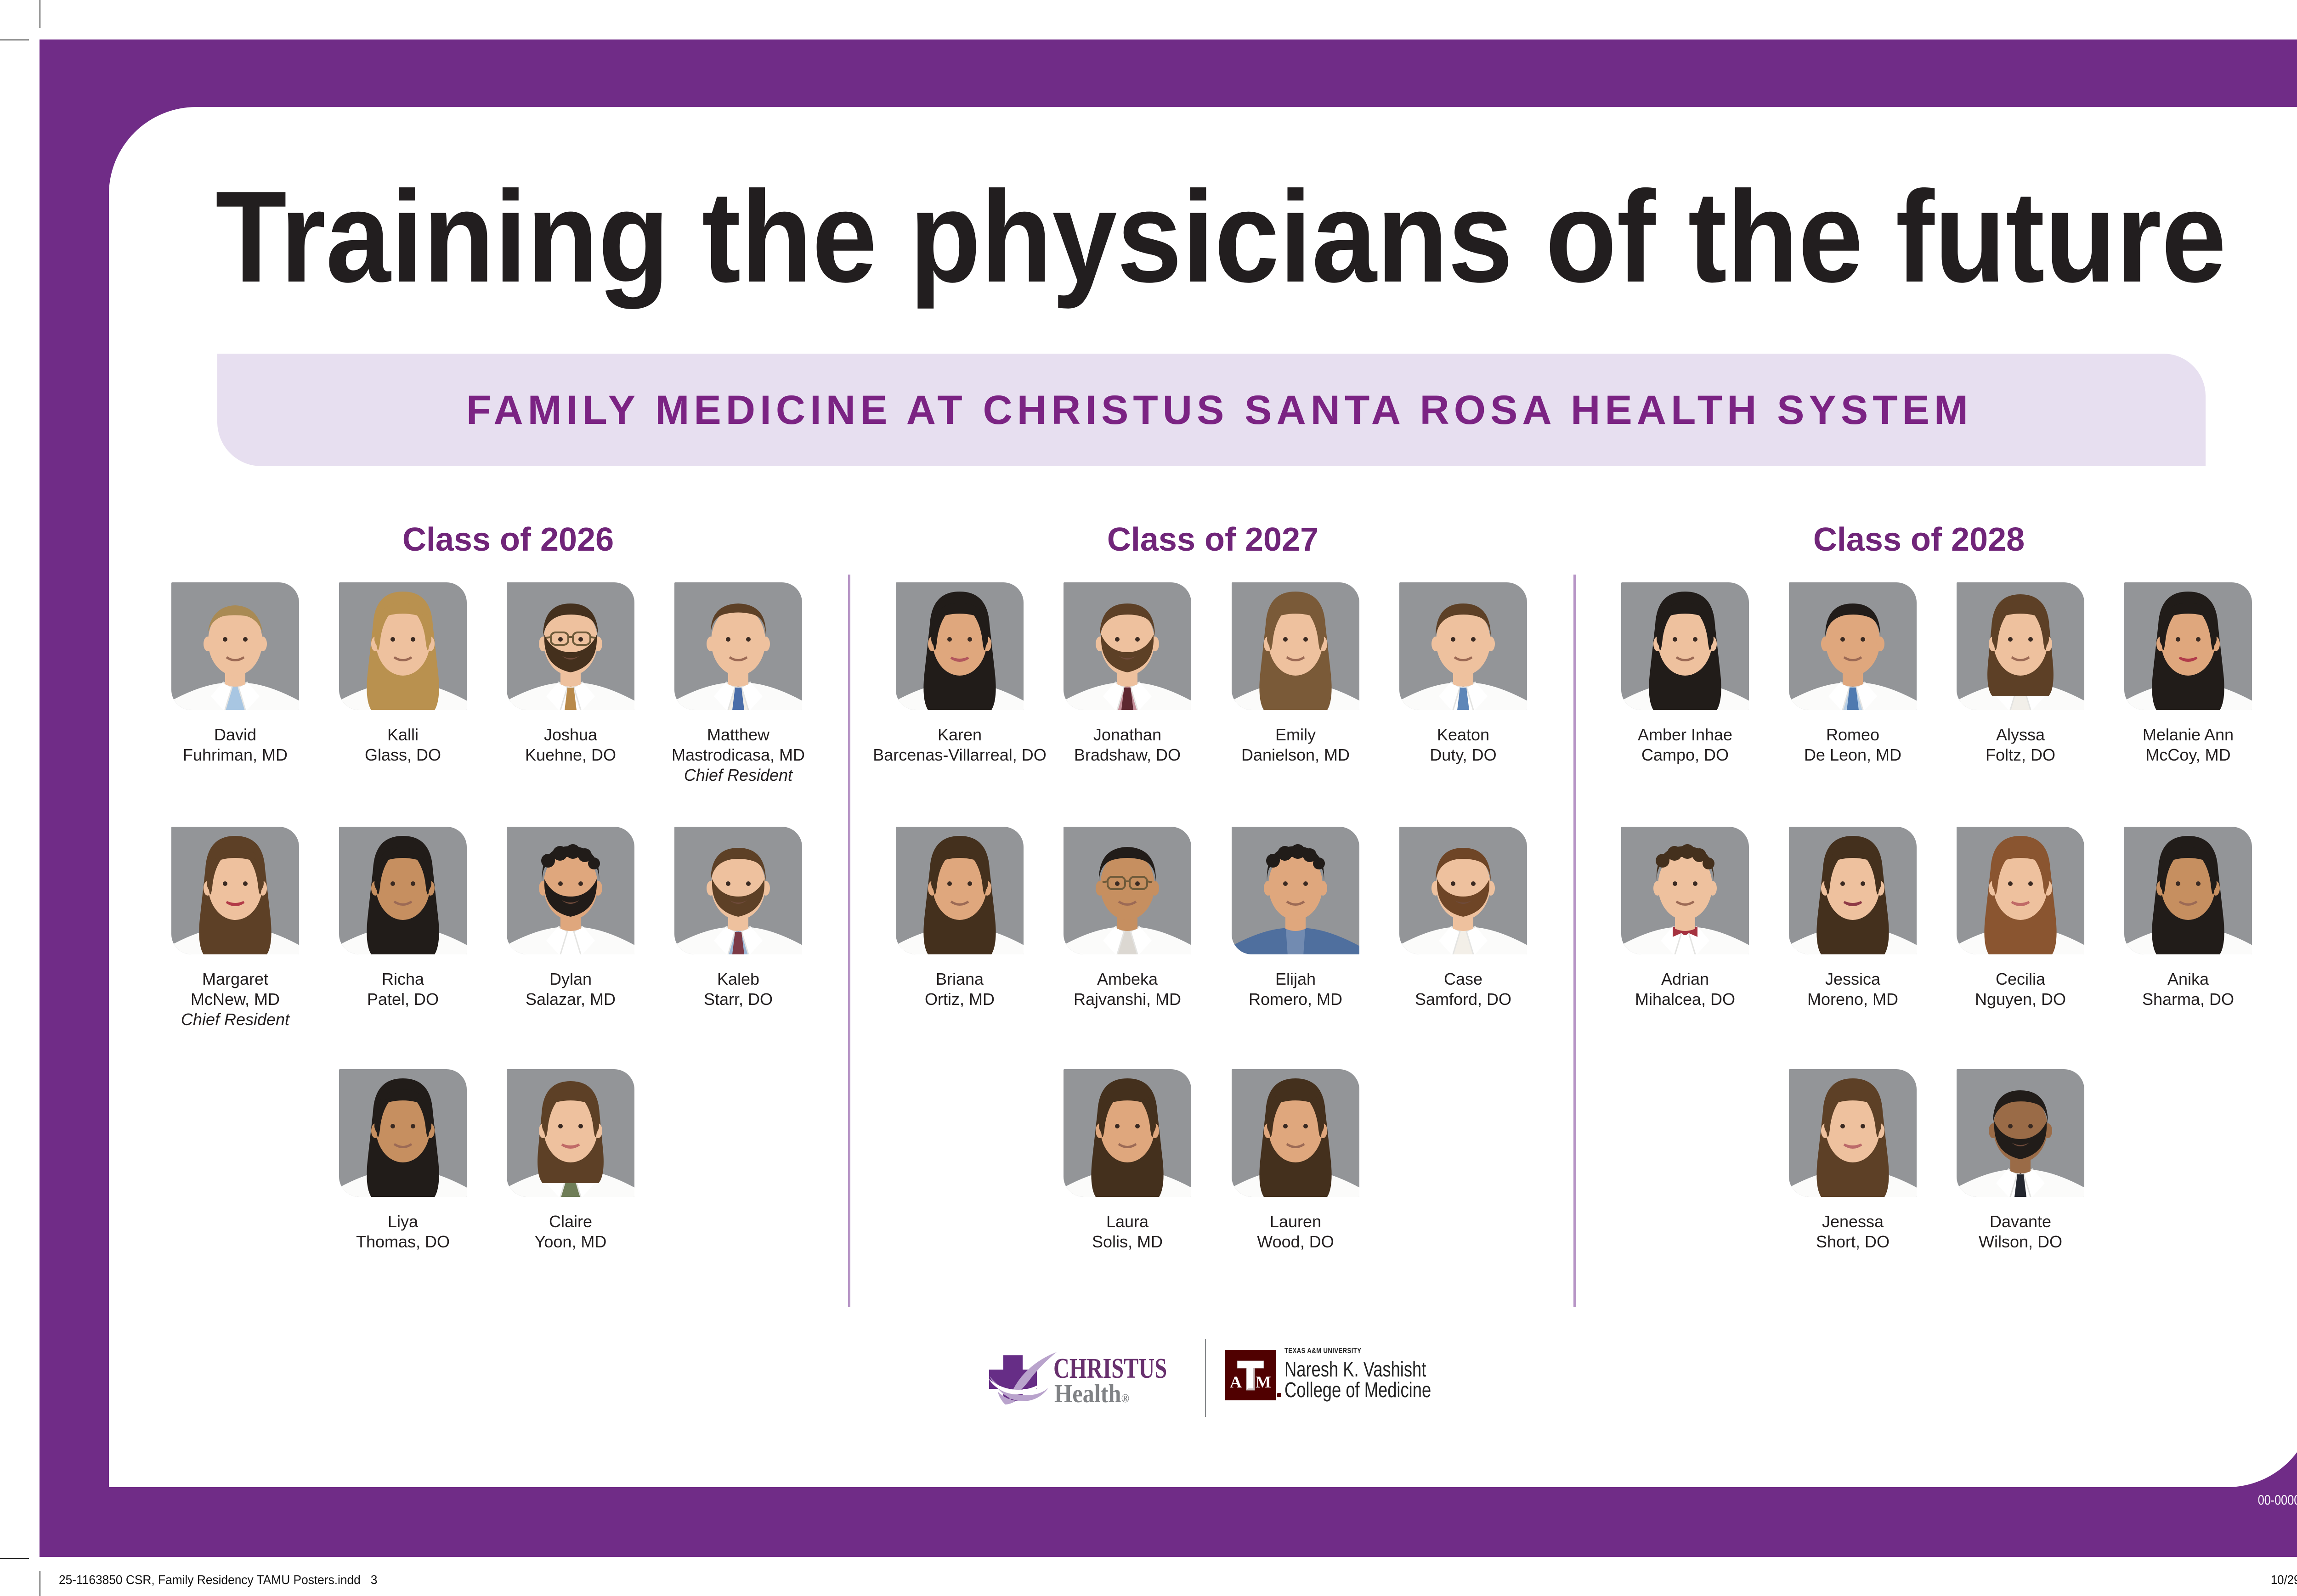 The image size is (2297, 1596). I want to click on svg-text: A, so click(1236, 1382).